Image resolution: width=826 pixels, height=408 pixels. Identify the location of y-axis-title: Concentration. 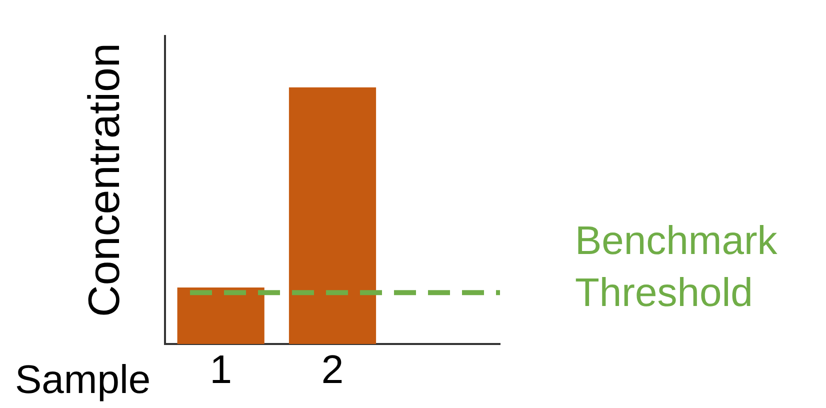
(105, 180).